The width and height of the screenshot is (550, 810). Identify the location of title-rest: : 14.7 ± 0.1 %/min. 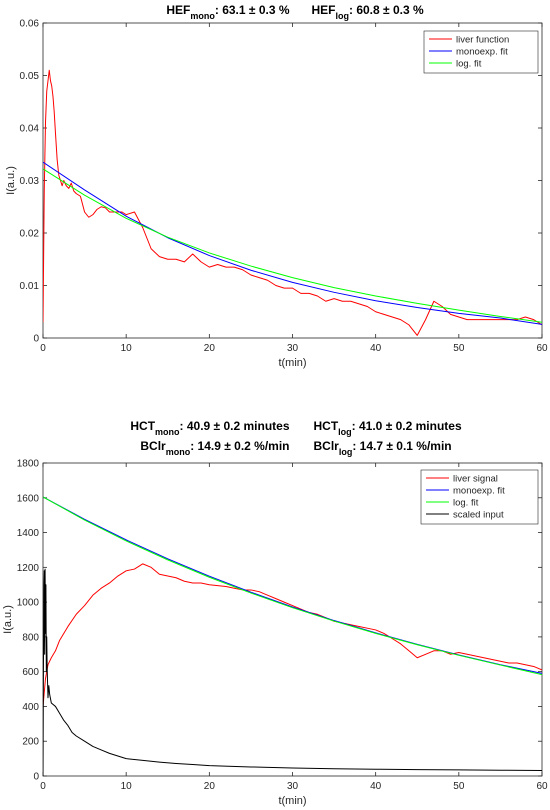
(401, 446).